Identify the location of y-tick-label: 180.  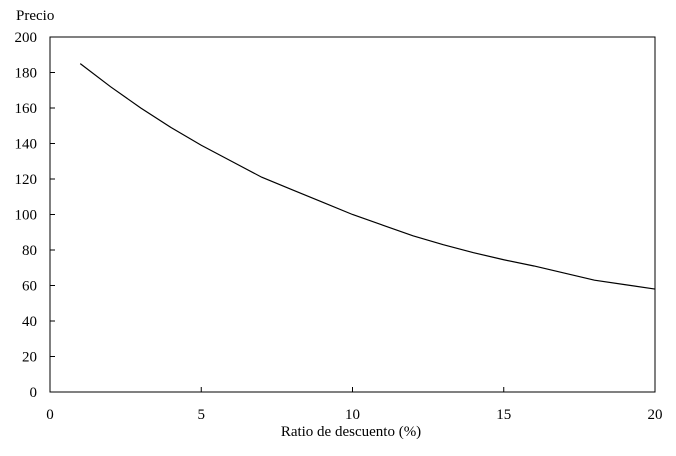
(26, 74).